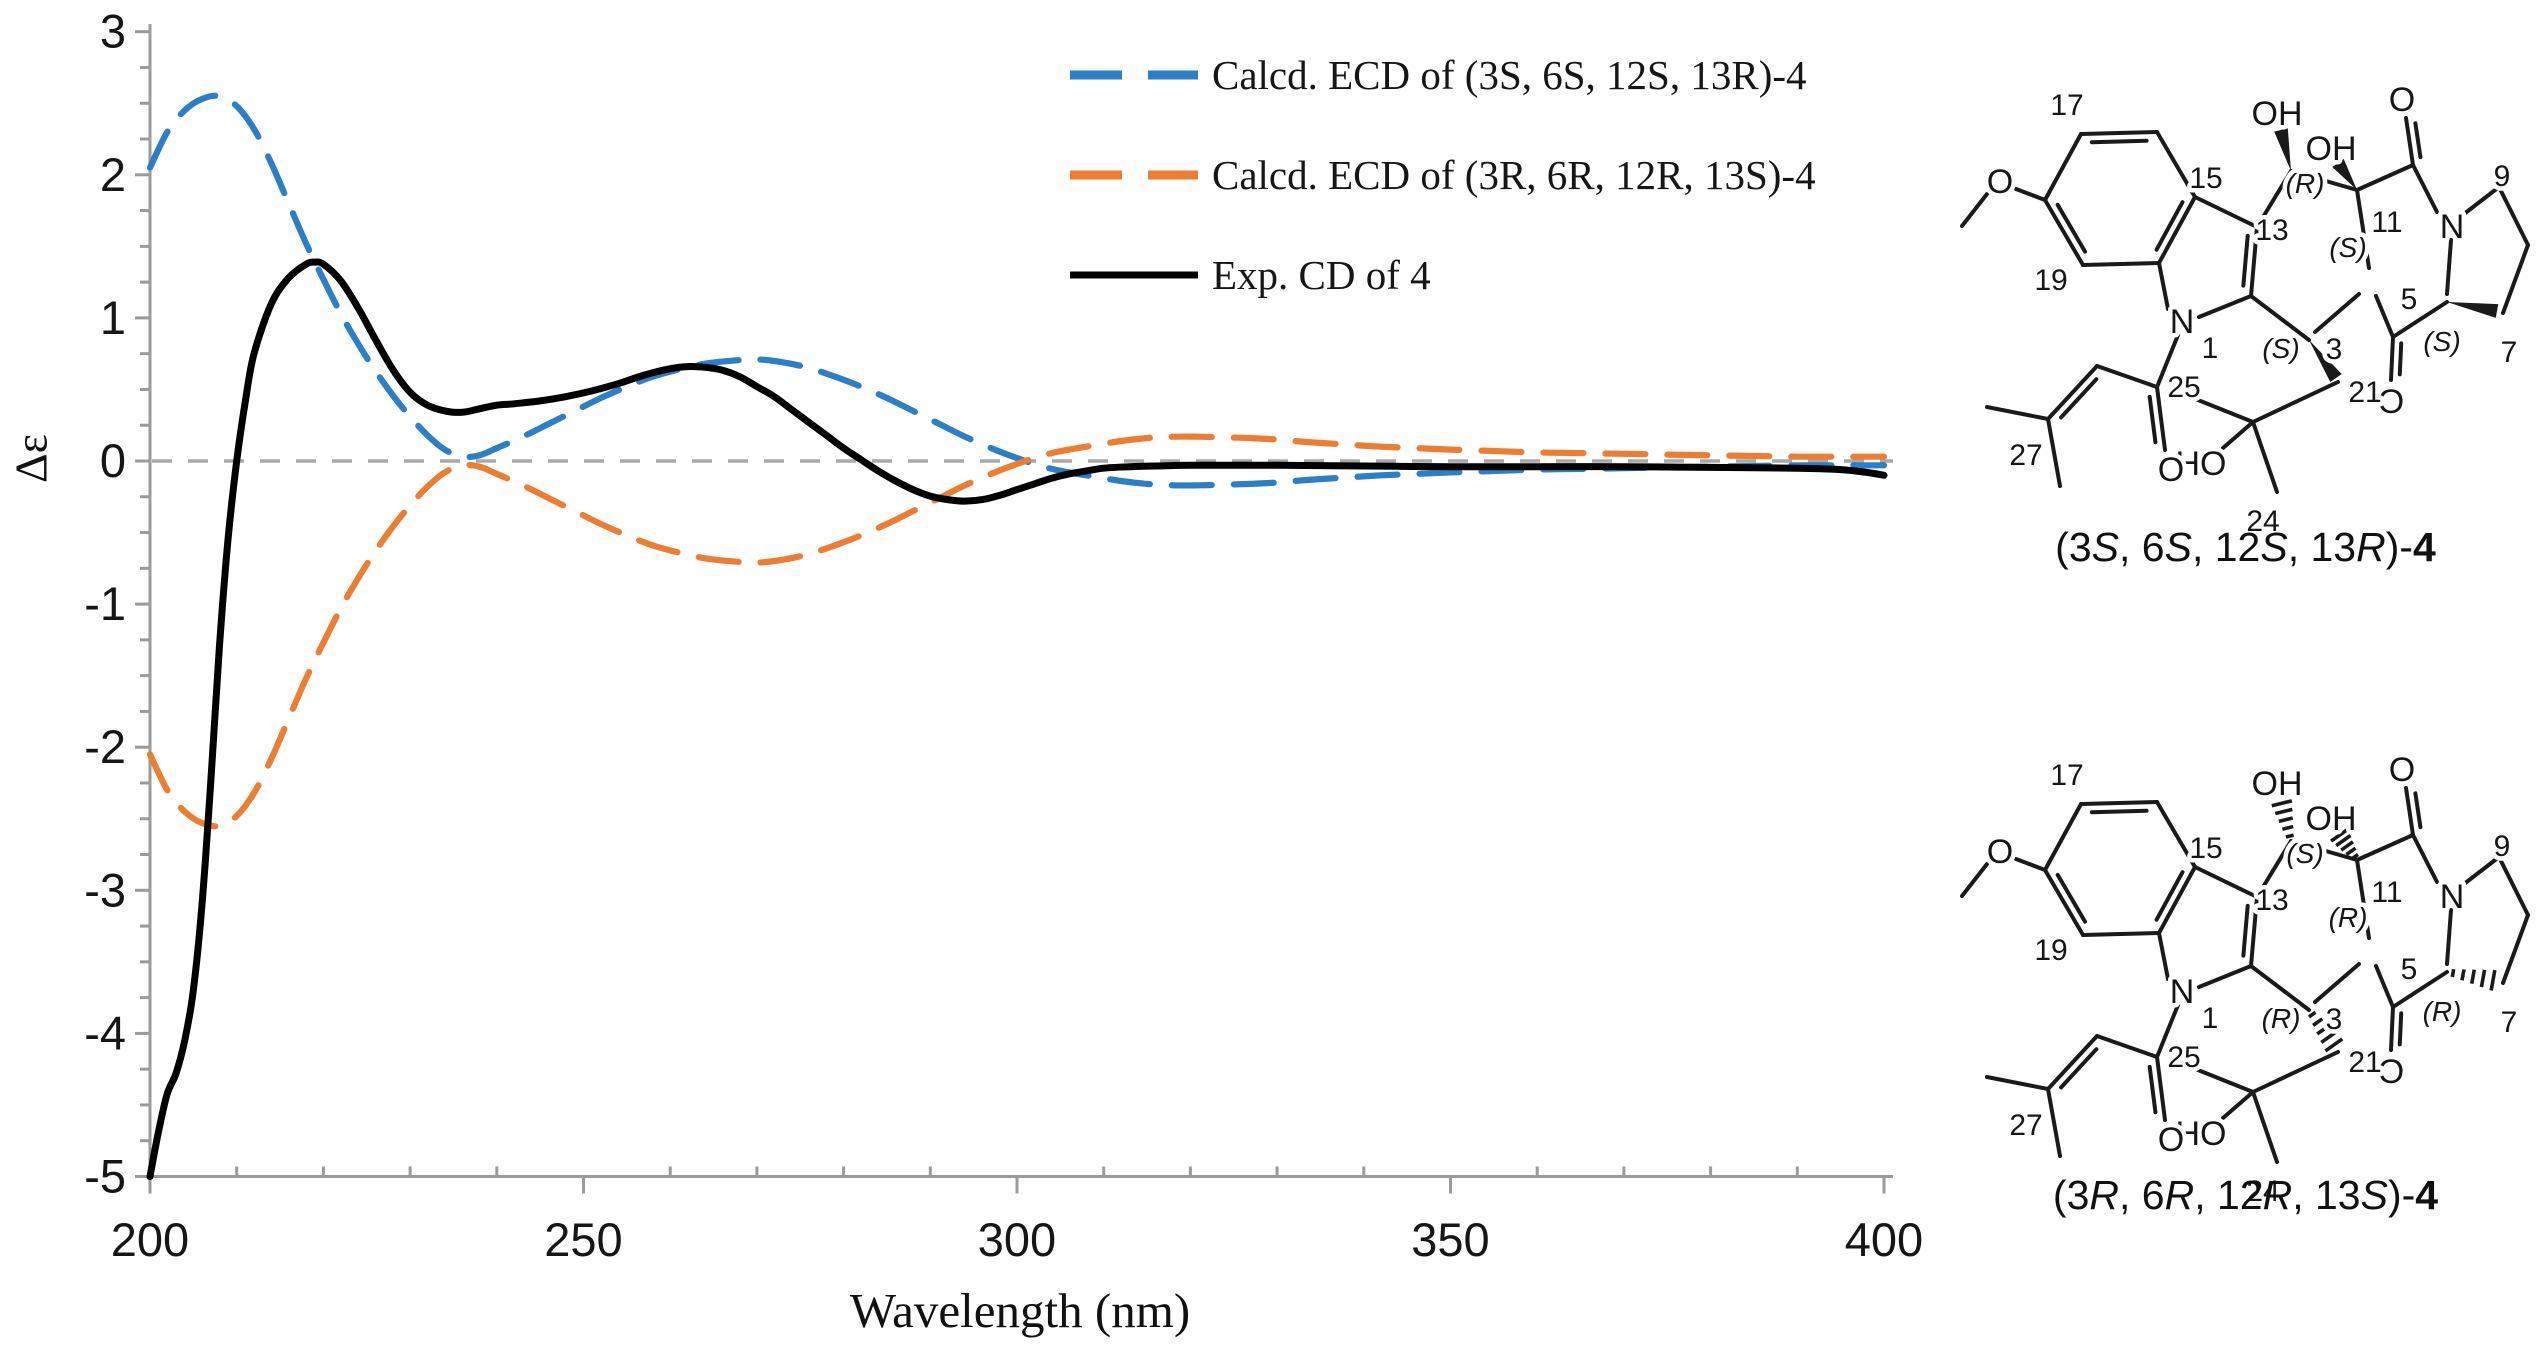 The image size is (2541, 1361). I want to click on y-tick-label: 0, so click(113, 460).